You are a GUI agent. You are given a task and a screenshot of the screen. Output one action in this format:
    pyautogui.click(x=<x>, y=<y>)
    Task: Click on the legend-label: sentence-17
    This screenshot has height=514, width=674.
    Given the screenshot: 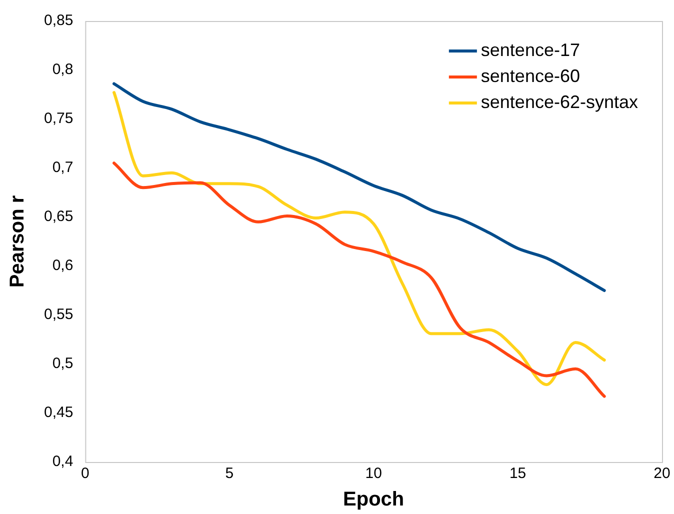 What is the action you would take?
    pyautogui.click(x=530, y=50)
    